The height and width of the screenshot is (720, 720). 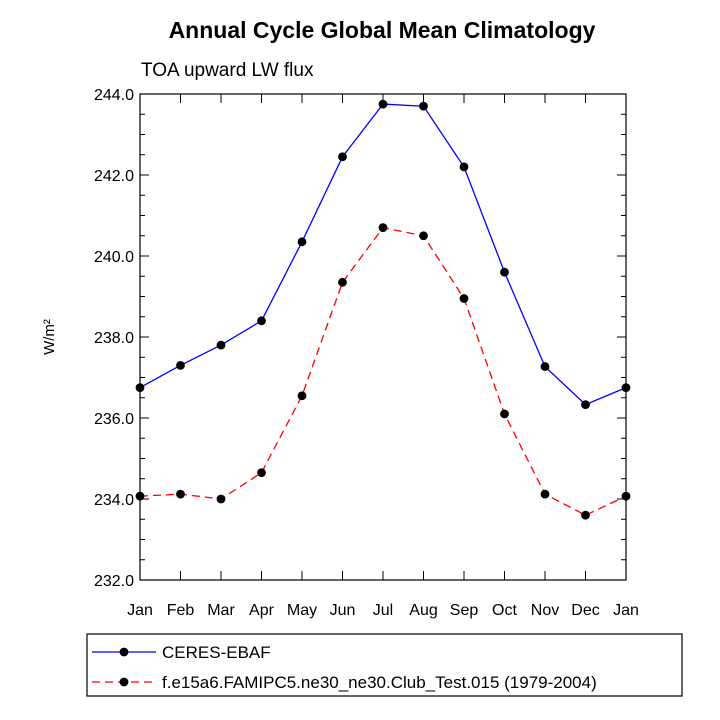 What do you see at coordinates (114, 581) in the screenshot?
I see `y-tick-label: 232.0` at bounding box center [114, 581].